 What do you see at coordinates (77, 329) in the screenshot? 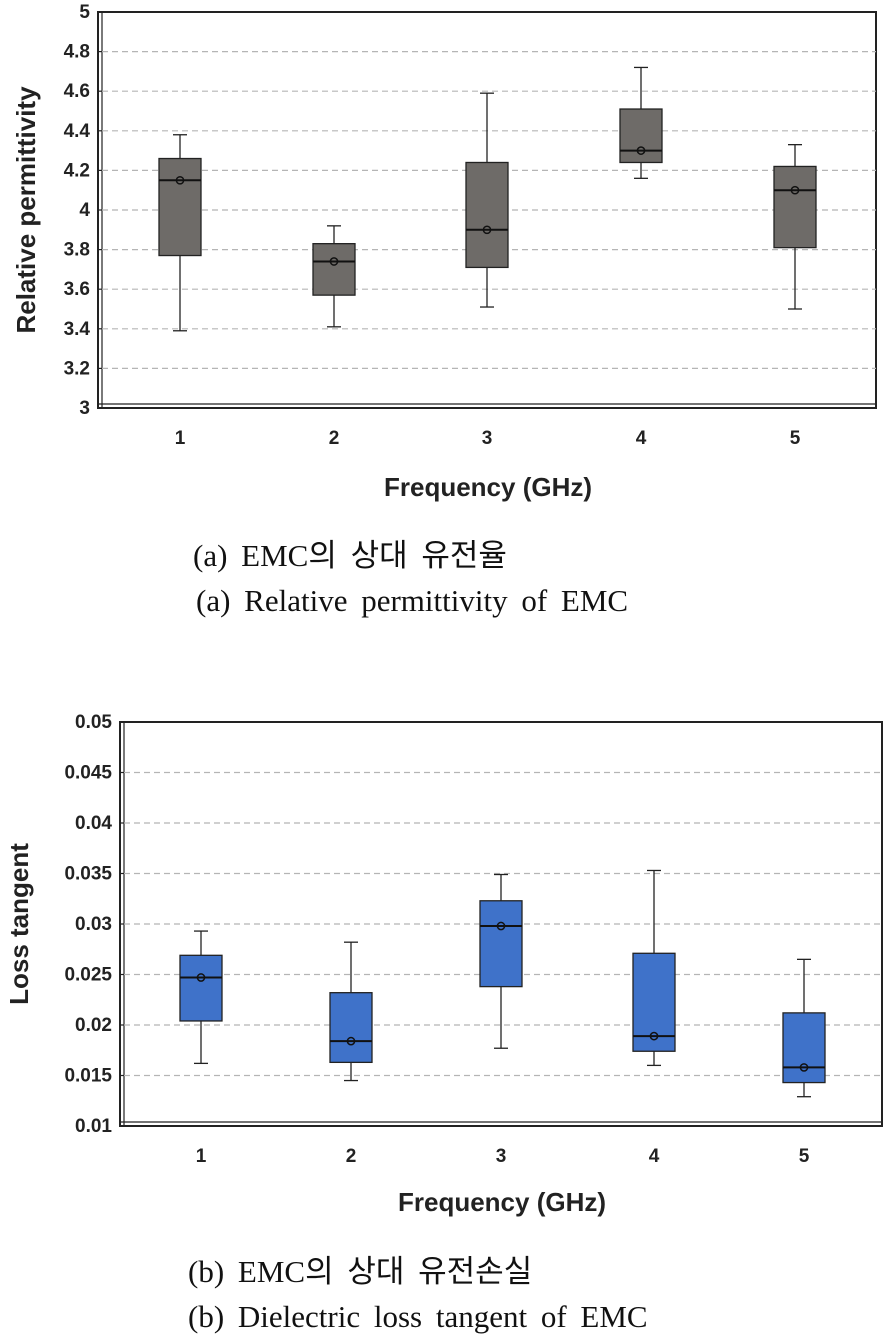
I see `y-tick-label: 3.4` at bounding box center [77, 329].